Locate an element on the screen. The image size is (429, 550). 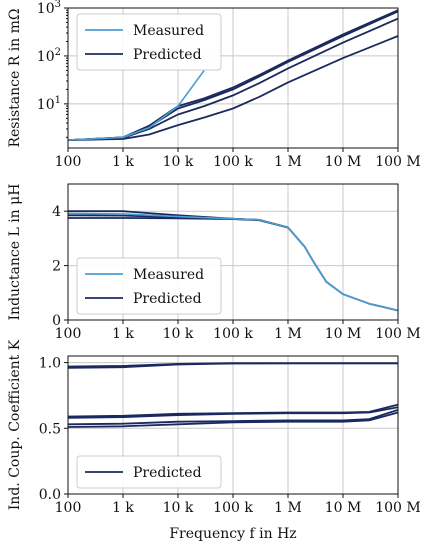
y-tick-label: 2 is located at coordinates (56, 267).